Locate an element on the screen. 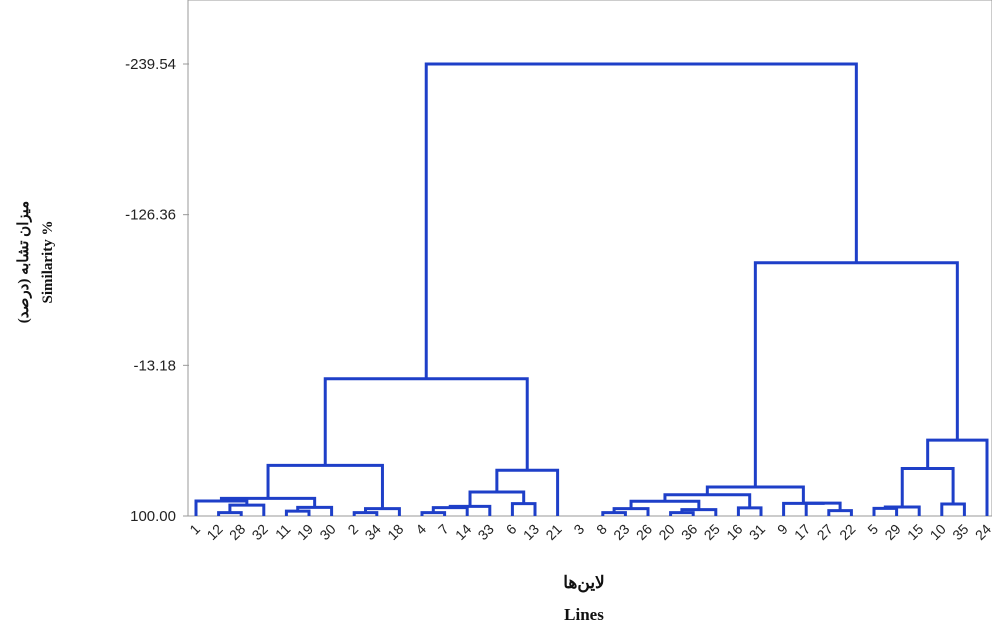  leaf-label-34: 34 is located at coordinates (373, 532).